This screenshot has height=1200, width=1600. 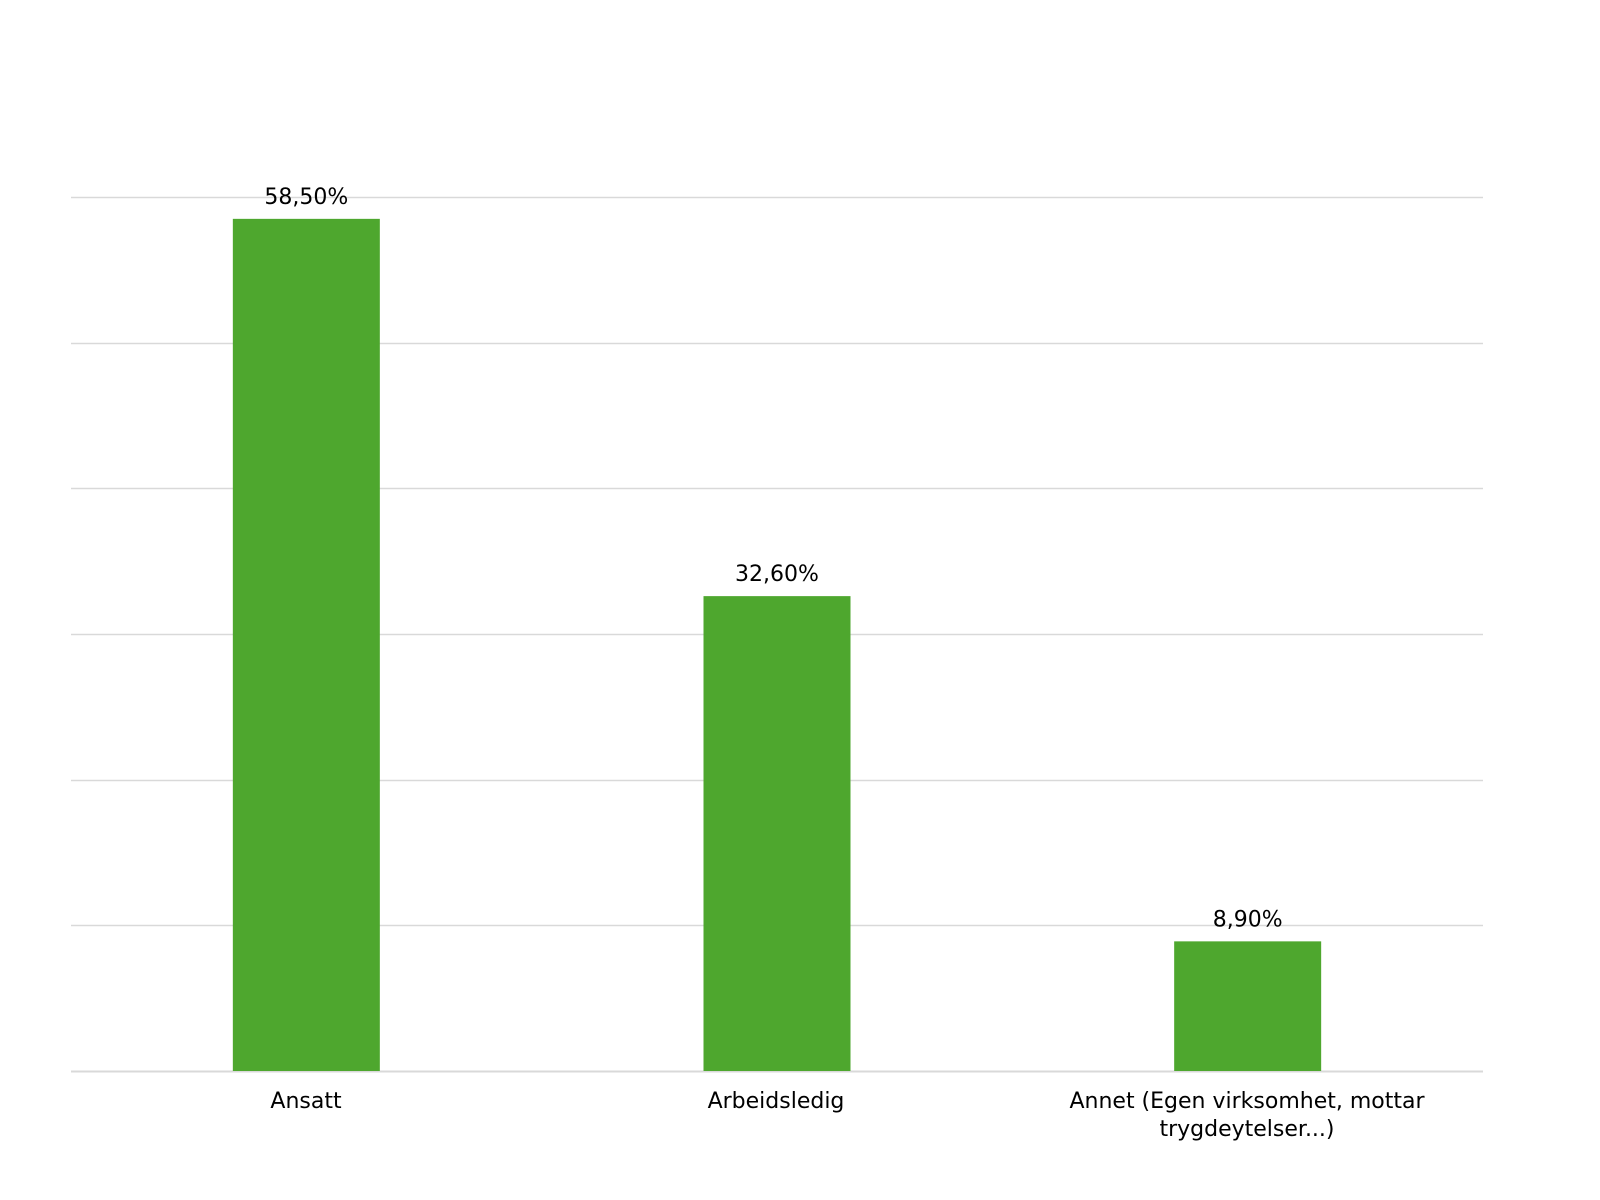 What do you see at coordinates (777, 574) in the screenshot?
I see `data-label: 32,60%` at bounding box center [777, 574].